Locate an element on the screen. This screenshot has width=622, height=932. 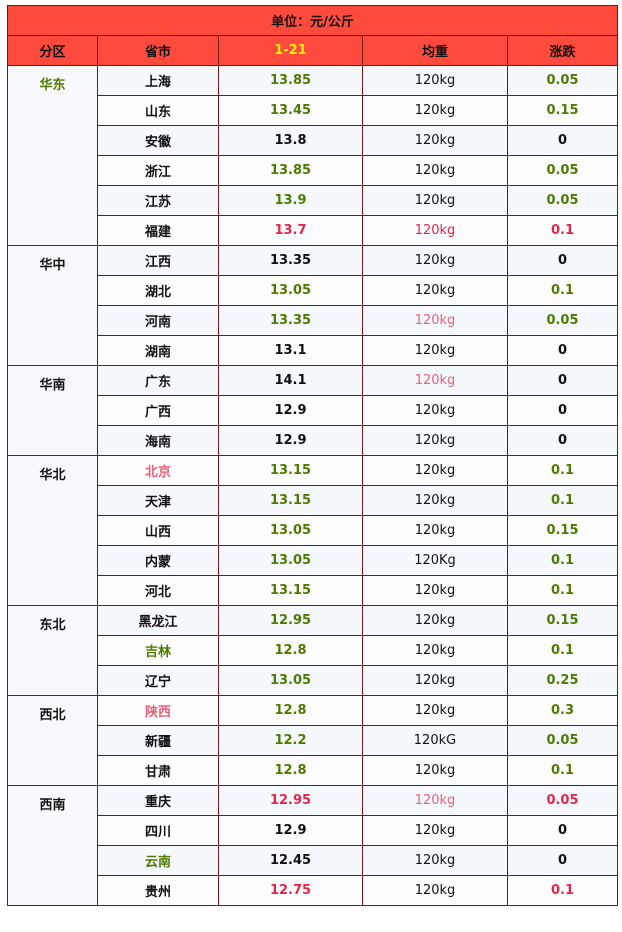
province-cell: 河北 is located at coordinates (158, 590).